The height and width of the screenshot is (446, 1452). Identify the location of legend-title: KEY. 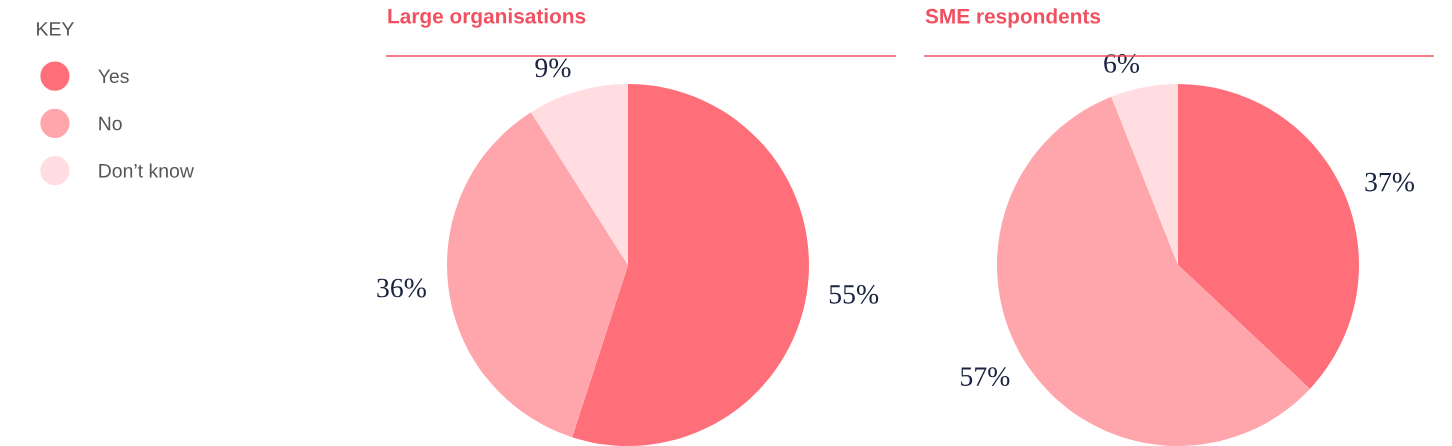
(55, 29).